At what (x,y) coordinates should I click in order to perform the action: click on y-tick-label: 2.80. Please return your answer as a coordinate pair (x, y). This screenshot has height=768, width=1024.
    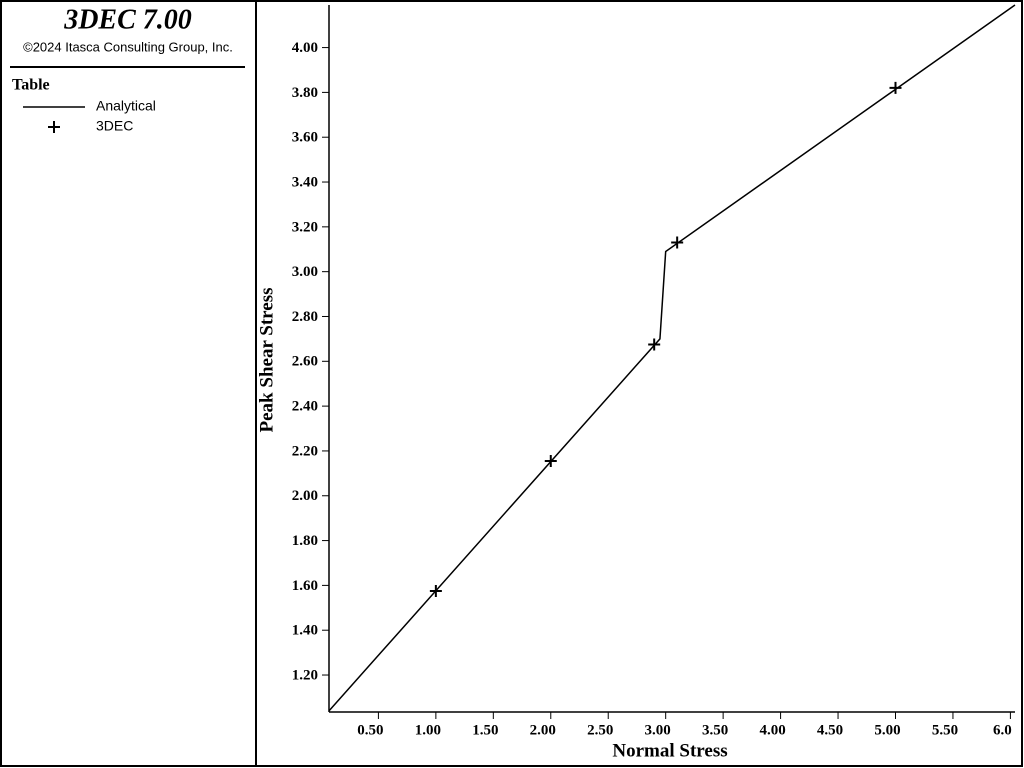
    Looking at the image, I should click on (305, 317).